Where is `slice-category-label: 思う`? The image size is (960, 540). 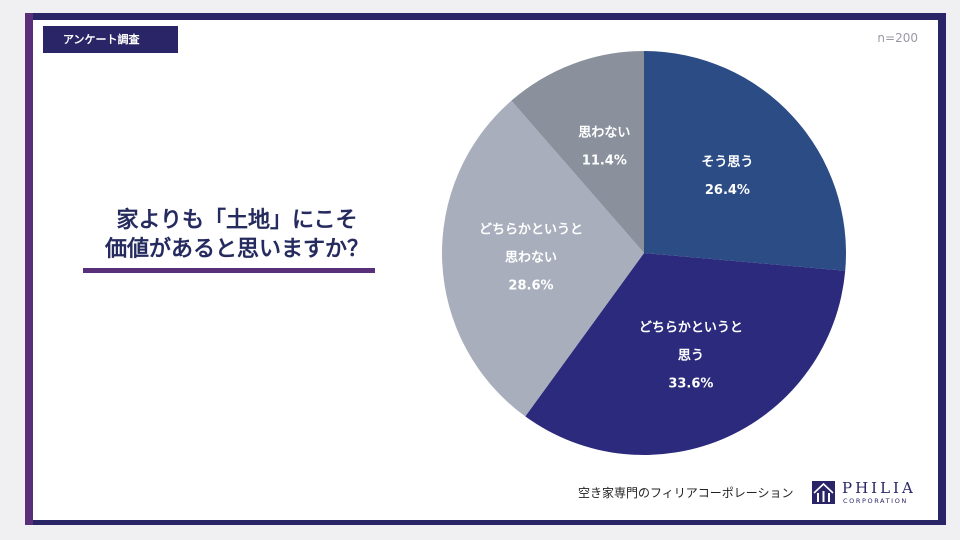 slice-category-label: 思う is located at coordinates (691, 355).